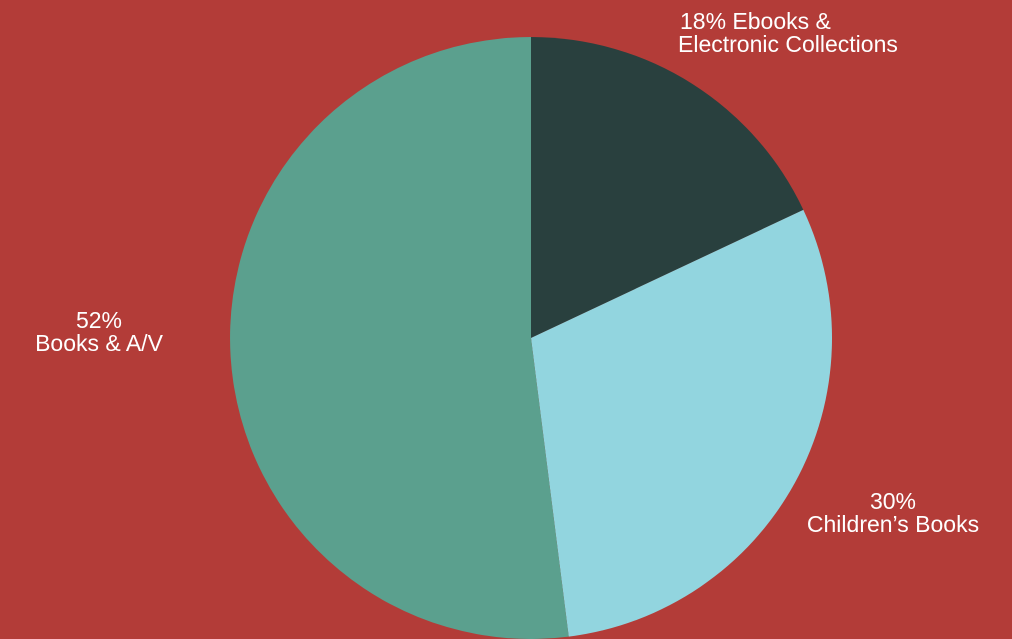 This screenshot has height=639, width=1012. What do you see at coordinates (788, 44) in the screenshot?
I see `slice-label-ebooks-line2: Electronic Collections` at bounding box center [788, 44].